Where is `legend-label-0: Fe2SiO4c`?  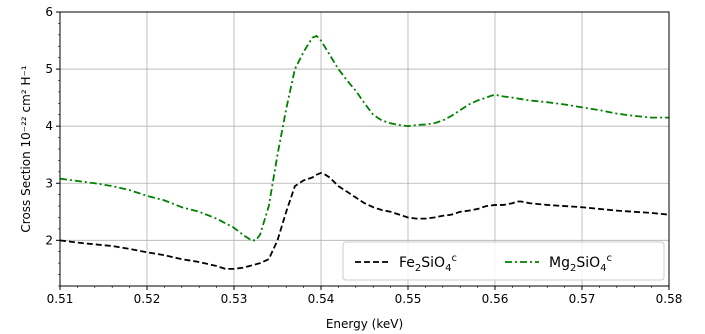 legend-label-0: Fe2SiO4c is located at coordinates (428, 263).